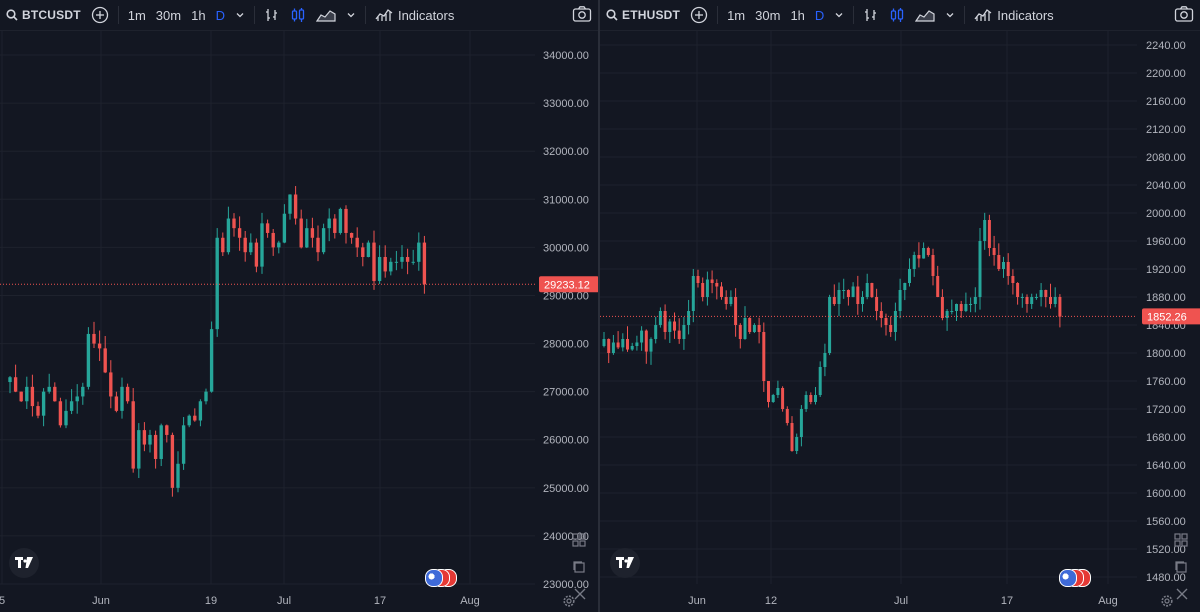 The image size is (1200, 612). Describe the element at coordinates (566, 345) in the screenshot. I see `price-axis-label: 28000.00` at that location.